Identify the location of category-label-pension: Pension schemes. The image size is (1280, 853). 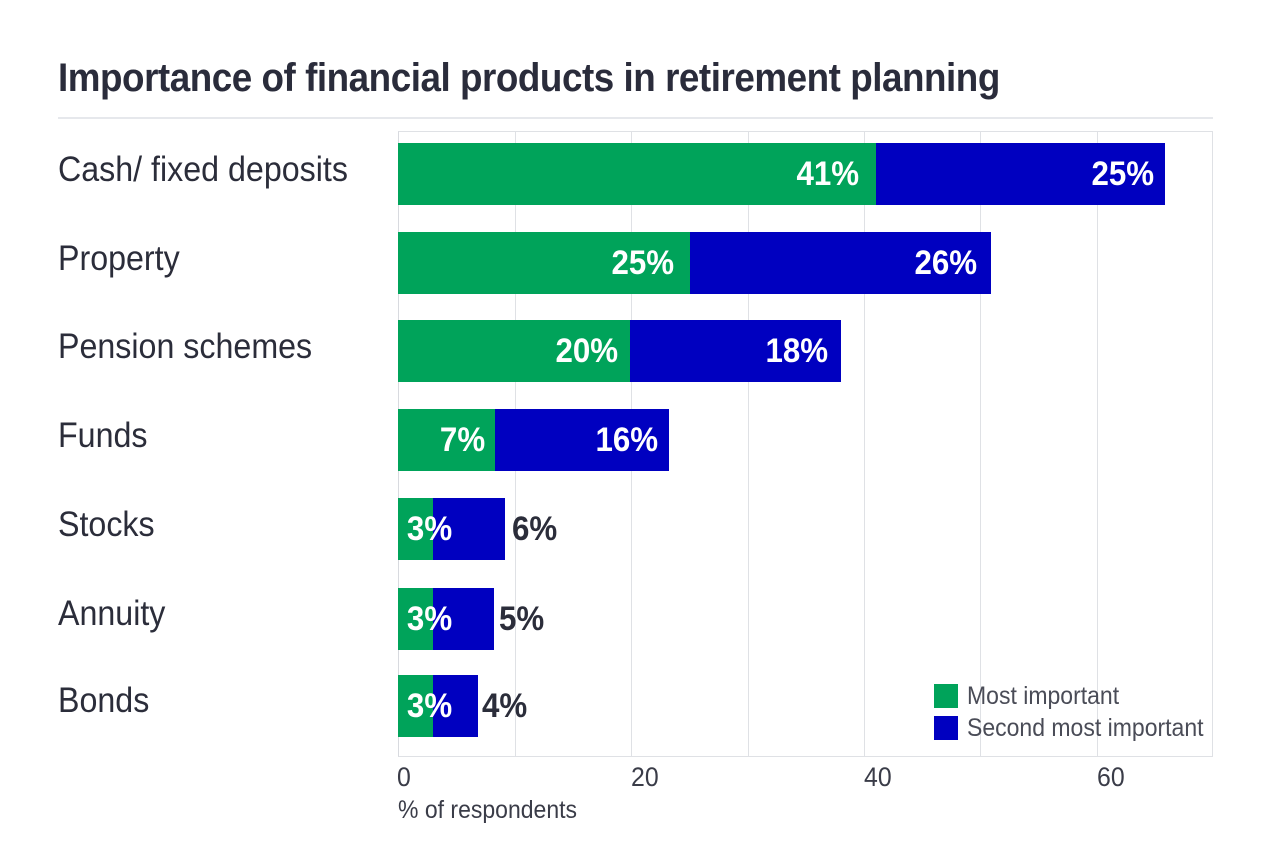
(185, 346).